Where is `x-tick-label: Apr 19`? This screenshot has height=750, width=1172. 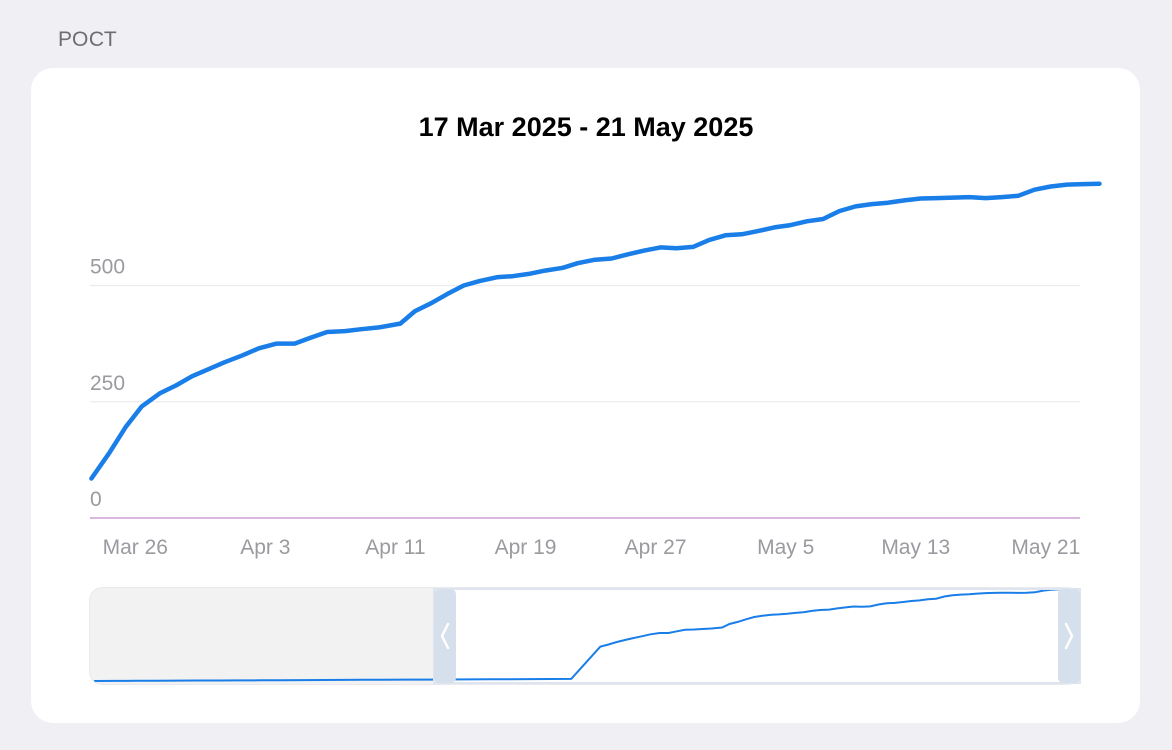 x-tick-label: Apr 19 is located at coordinates (526, 547).